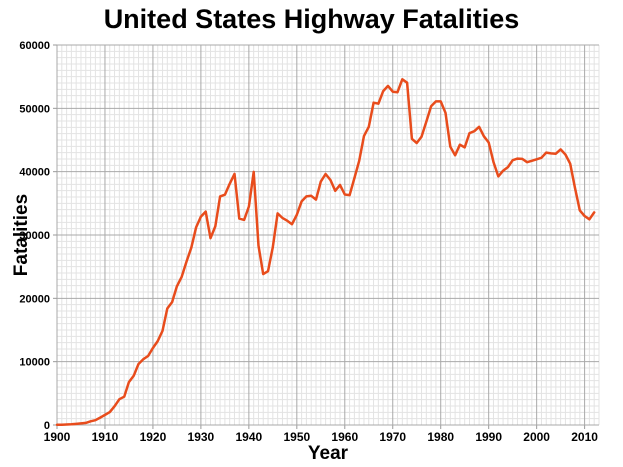  I want to click on y-tick-label: 50000, so click(34, 109).